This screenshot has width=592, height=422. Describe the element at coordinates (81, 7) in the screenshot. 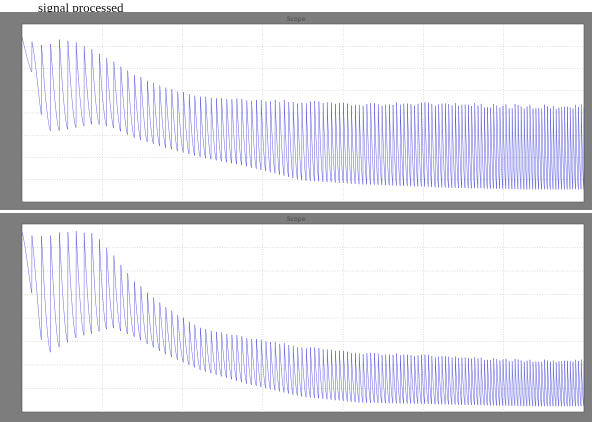

I see `figure-caption: signal processed` at that location.